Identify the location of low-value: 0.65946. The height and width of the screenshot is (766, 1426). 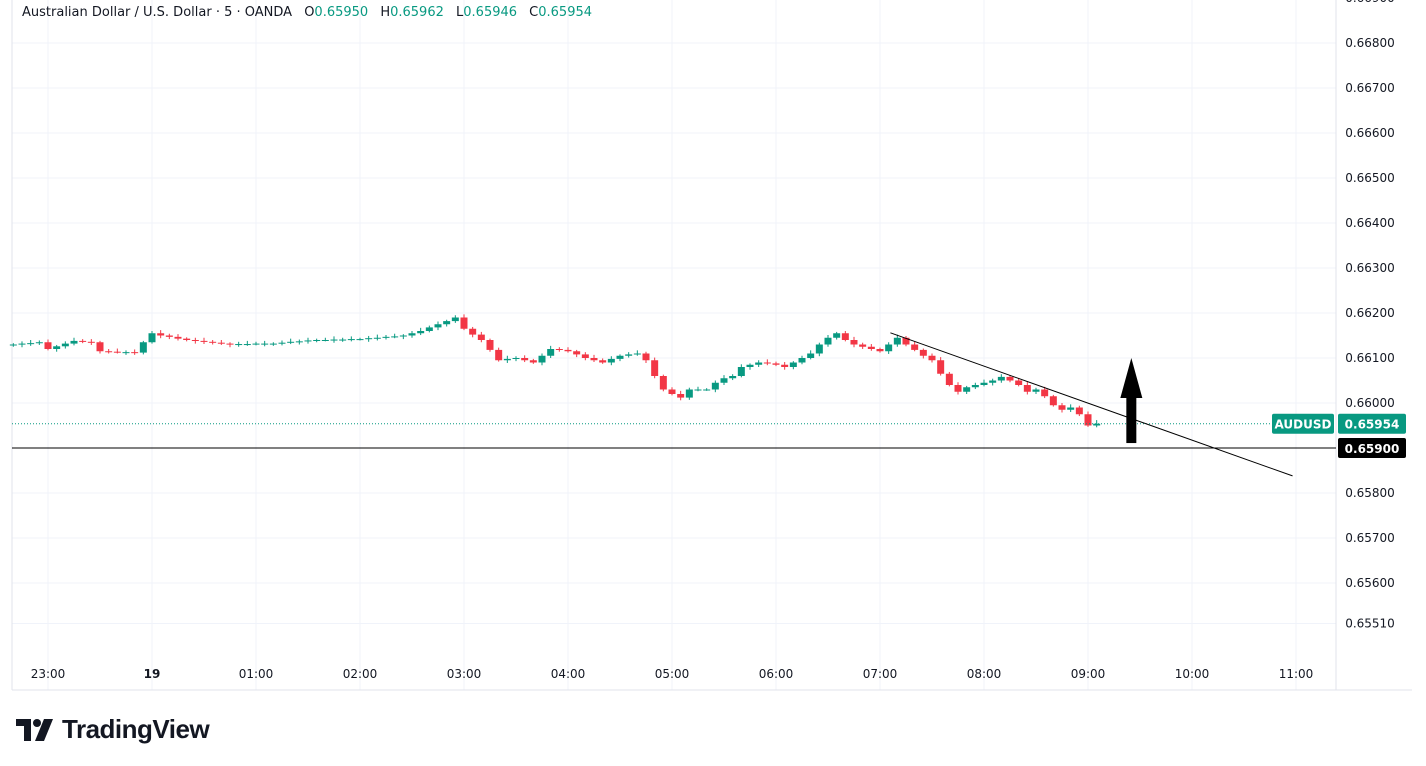
(490, 12).